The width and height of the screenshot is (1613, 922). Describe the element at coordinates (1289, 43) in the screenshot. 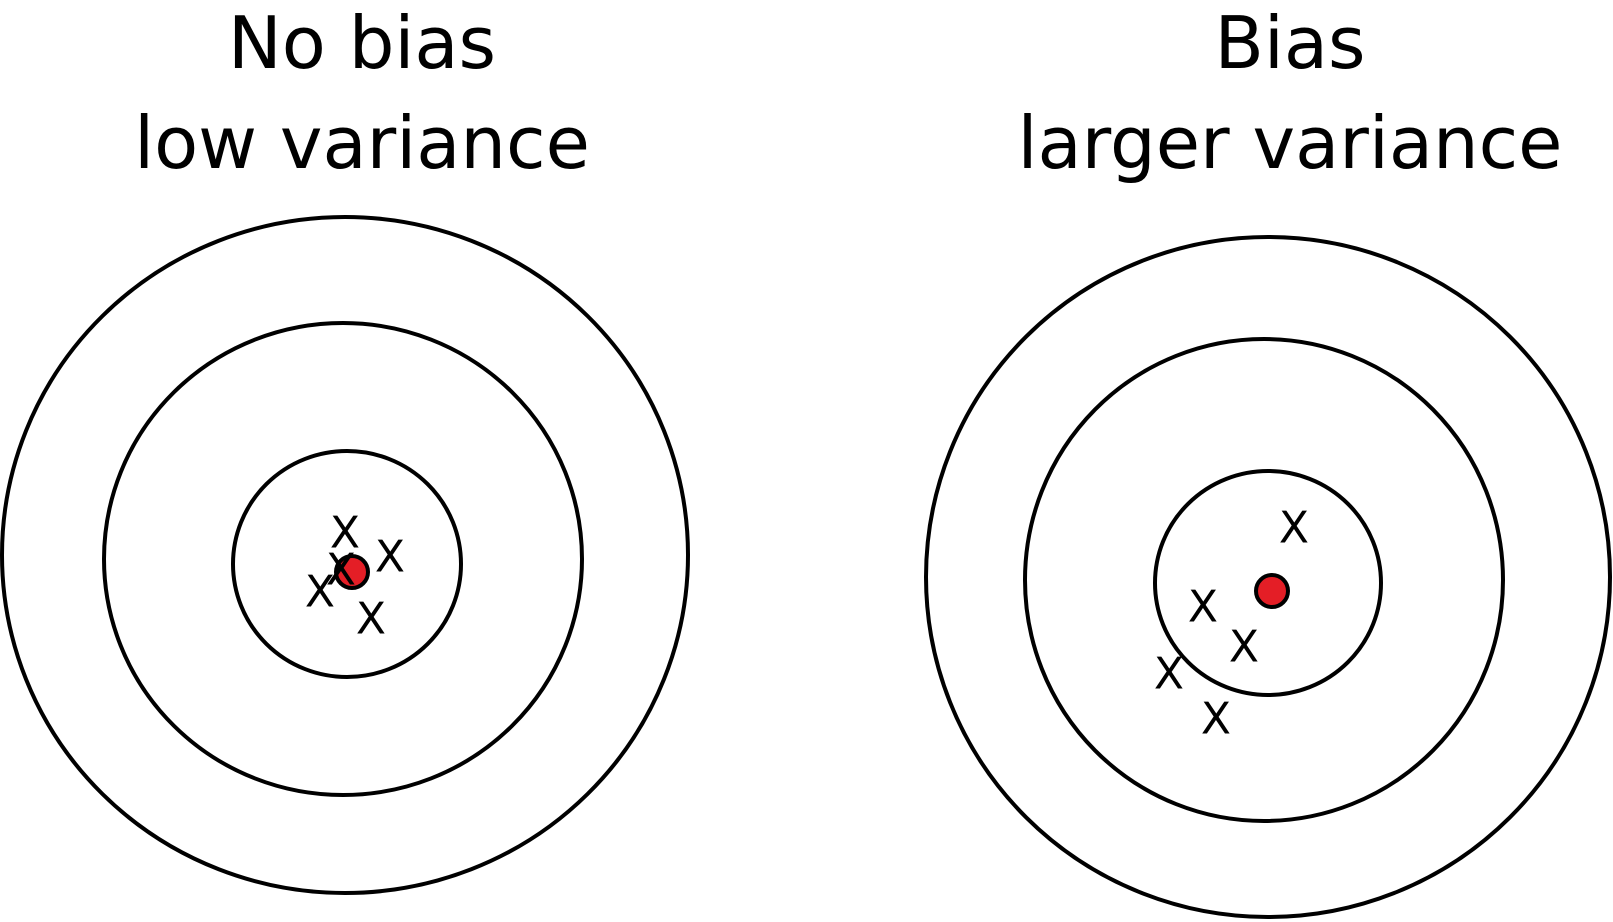

I see `panel-title-line1: Bias` at that location.